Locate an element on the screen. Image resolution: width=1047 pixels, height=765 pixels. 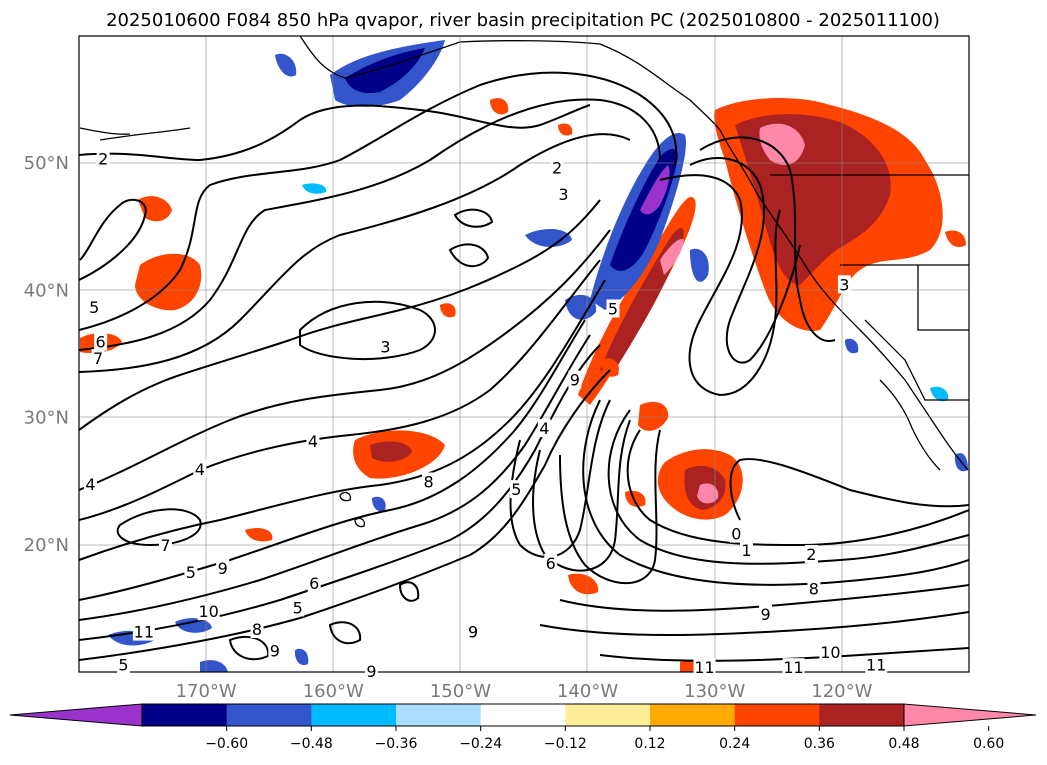
lon-tick-label: 120°W is located at coordinates (841, 691).